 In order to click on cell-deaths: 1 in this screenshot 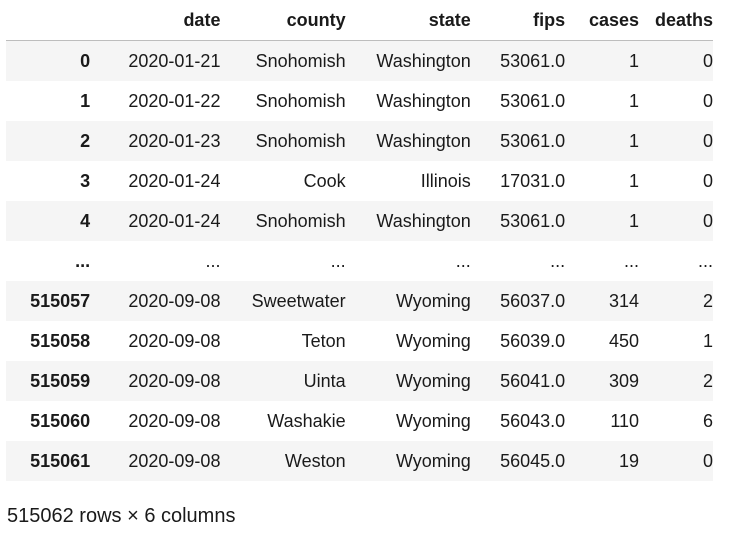, I will do `click(707, 340)`.